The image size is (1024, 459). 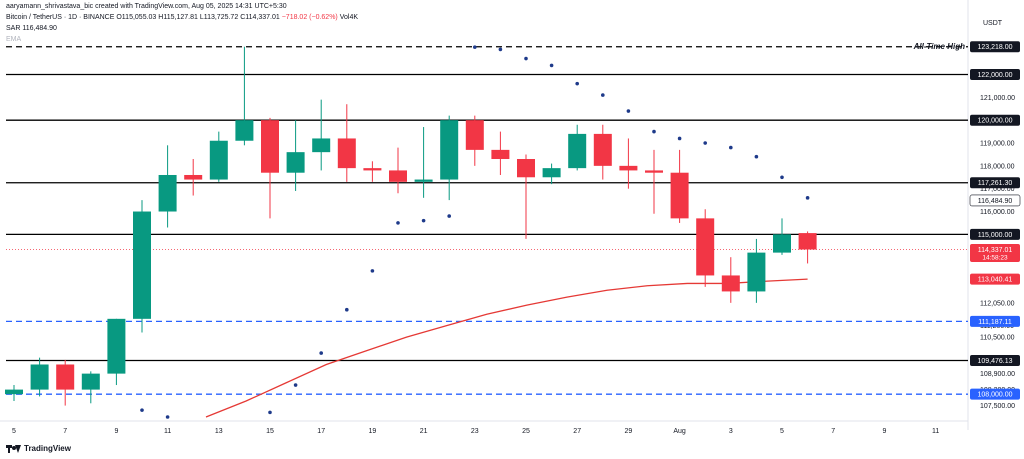 I want to click on y-tick-label: 121,000.00, so click(x=997, y=98).